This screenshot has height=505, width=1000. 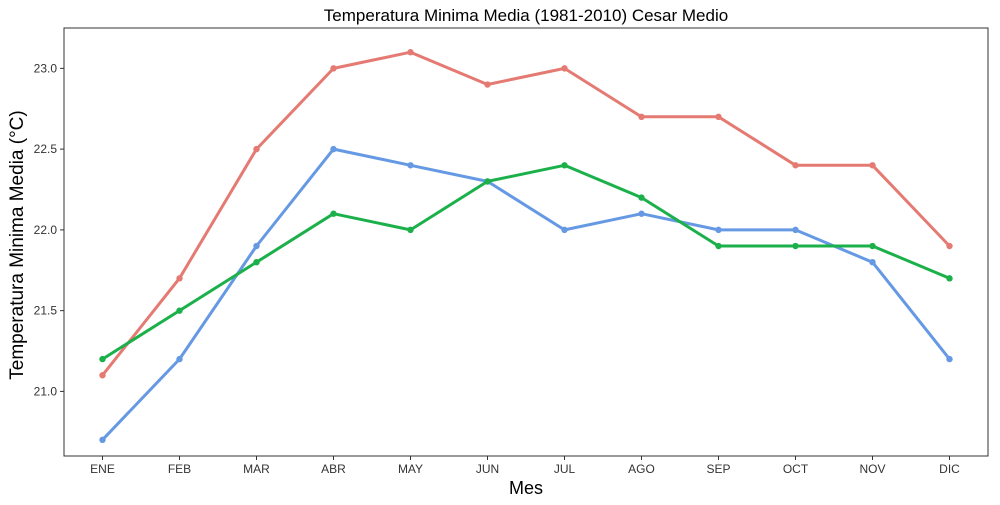 What do you see at coordinates (526, 488) in the screenshot?
I see `x-axis-label: Mes` at bounding box center [526, 488].